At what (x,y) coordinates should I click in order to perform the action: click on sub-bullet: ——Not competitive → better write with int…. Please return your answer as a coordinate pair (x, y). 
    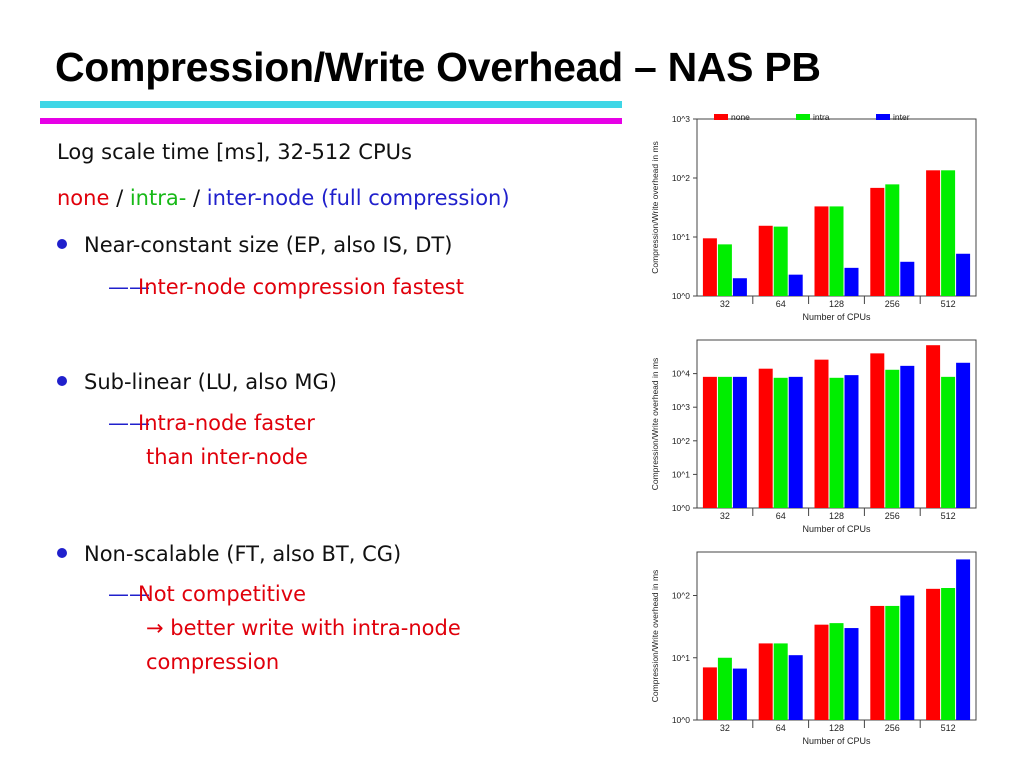
    Looking at the image, I should click on (284, 628).